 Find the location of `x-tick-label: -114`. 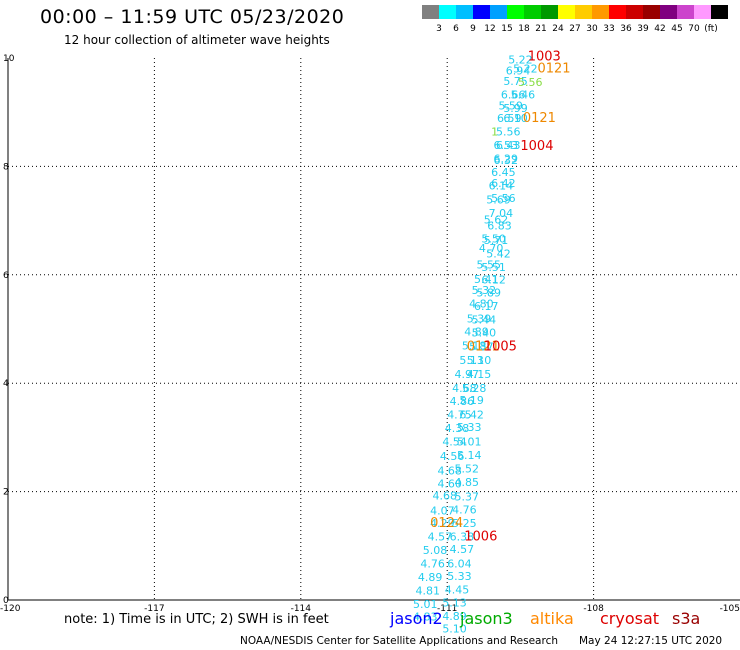

x-tick-label: -114 is located at coordinates (301, 609).